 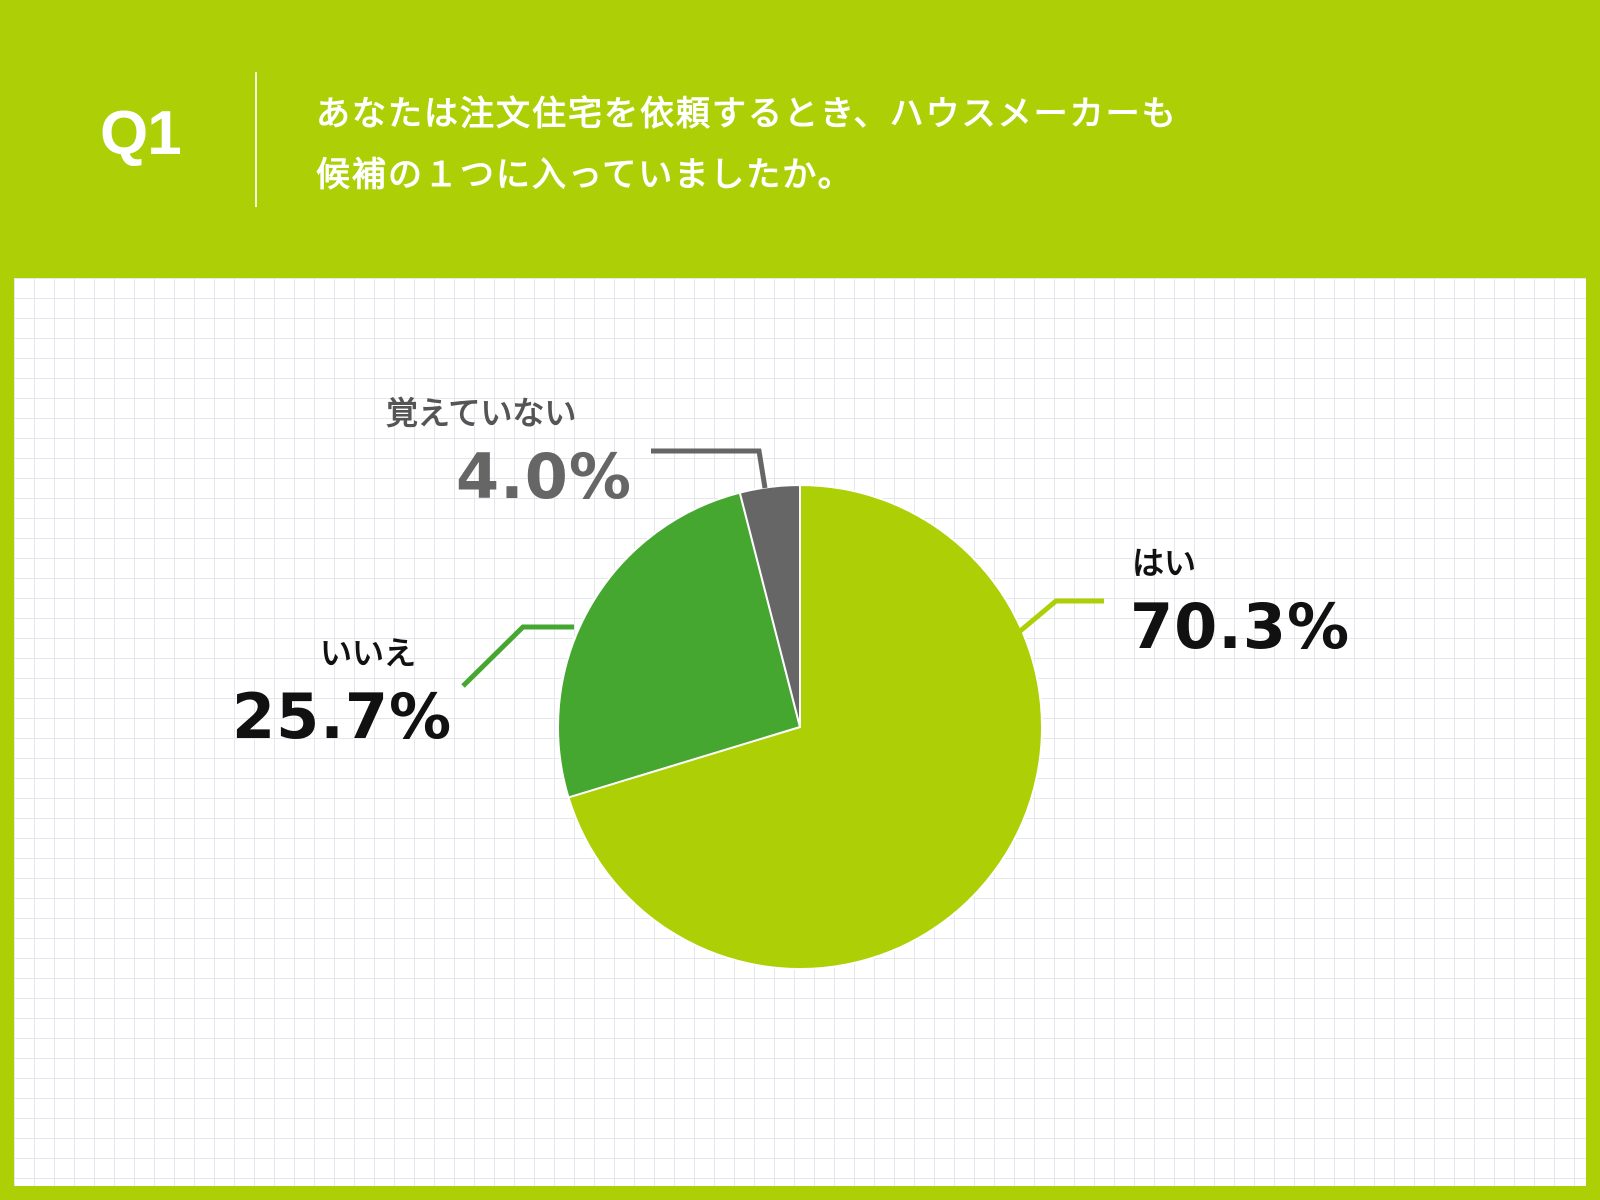 I want to click on leader-line-dont-know, so click(x=709, y=468).